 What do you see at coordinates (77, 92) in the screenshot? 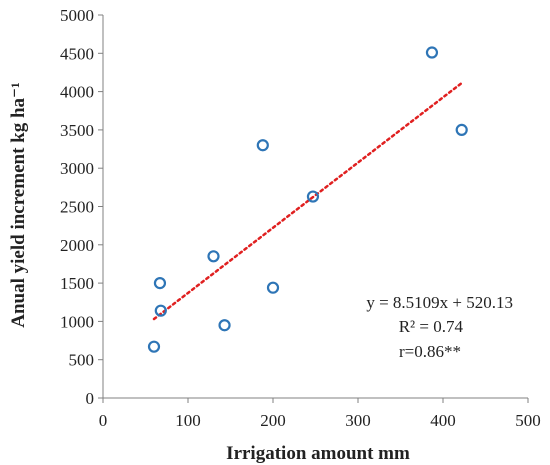
I see `y-tick-label: 4000` at bounding box center [77, 92].